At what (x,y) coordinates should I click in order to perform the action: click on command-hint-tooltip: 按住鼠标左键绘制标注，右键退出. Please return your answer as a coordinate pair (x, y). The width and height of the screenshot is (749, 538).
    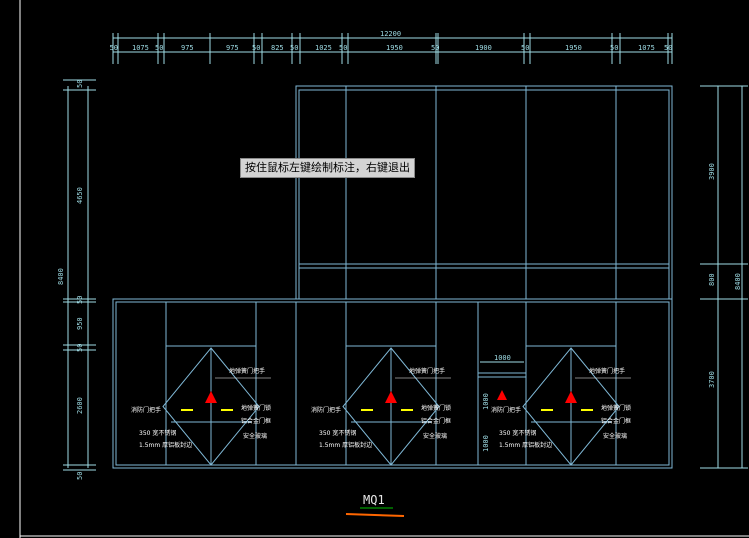
    Looking at the image, I should click on (327, 168).